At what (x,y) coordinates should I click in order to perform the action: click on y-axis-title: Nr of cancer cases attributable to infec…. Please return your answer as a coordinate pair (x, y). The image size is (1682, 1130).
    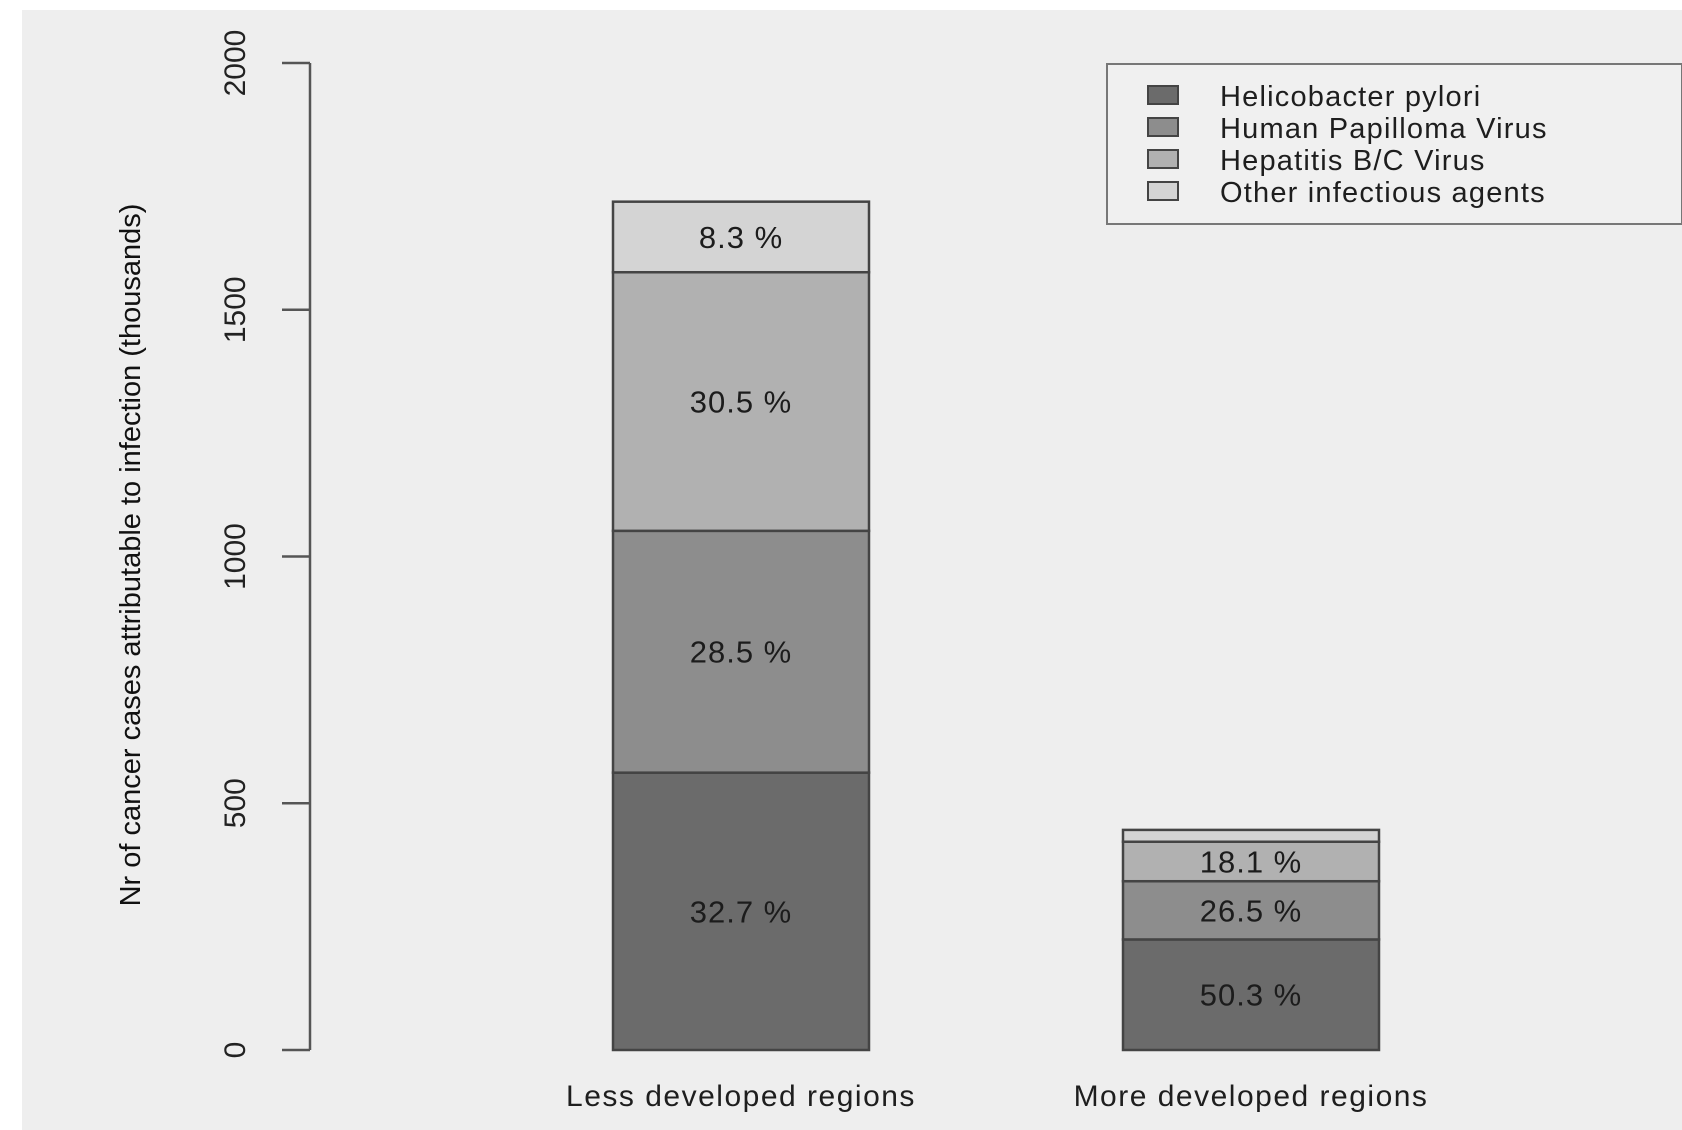
    Looking at the image, I should click on (131, 555).